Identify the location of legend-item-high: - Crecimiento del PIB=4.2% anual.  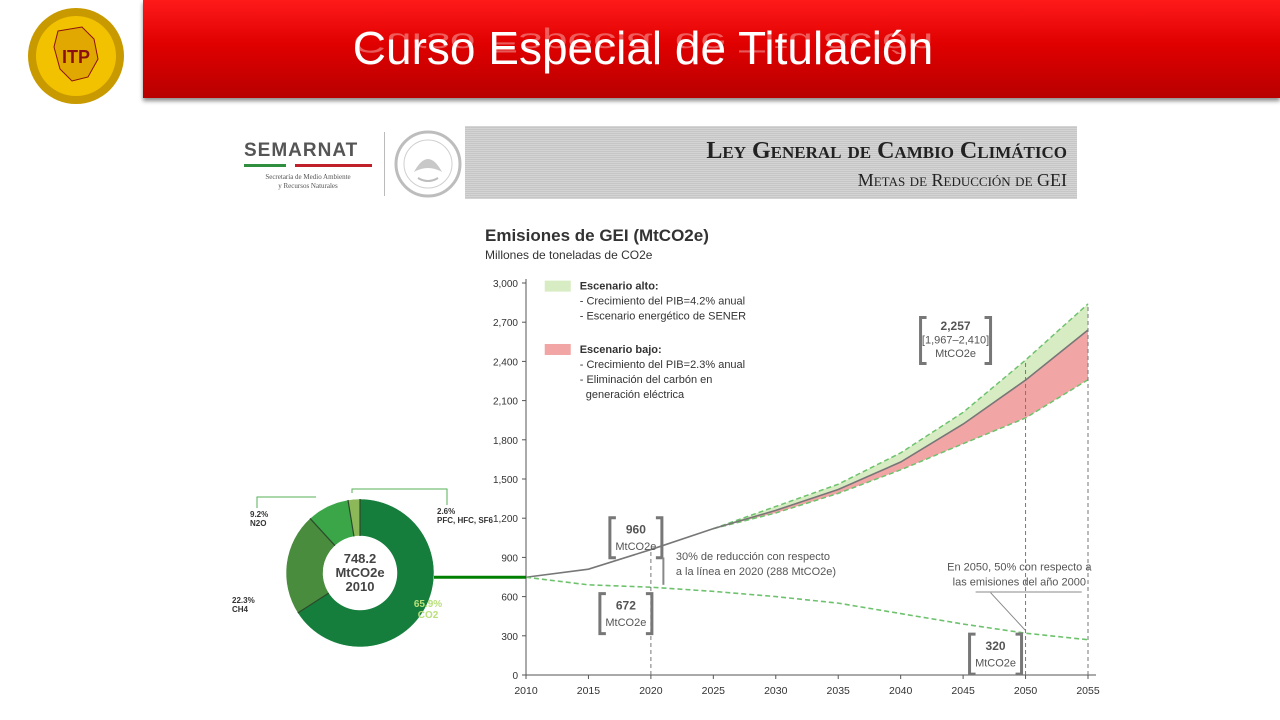
(662, 302).